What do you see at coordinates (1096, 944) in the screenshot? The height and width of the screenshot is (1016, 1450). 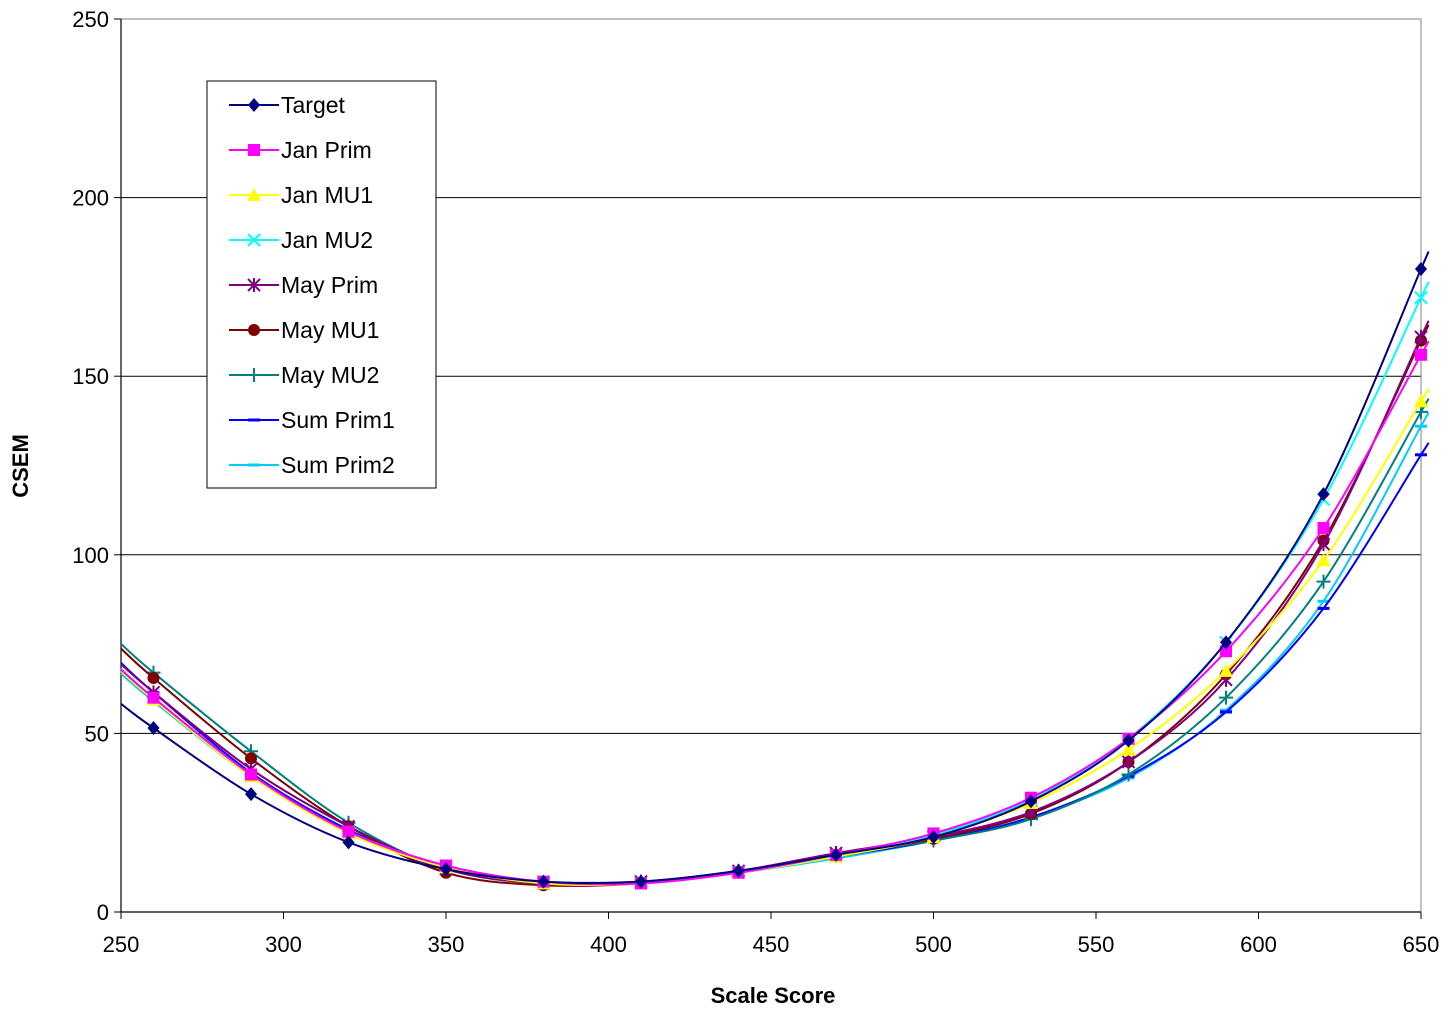 I see `x-tick-label: 550` at bounding box center [1096, 944].